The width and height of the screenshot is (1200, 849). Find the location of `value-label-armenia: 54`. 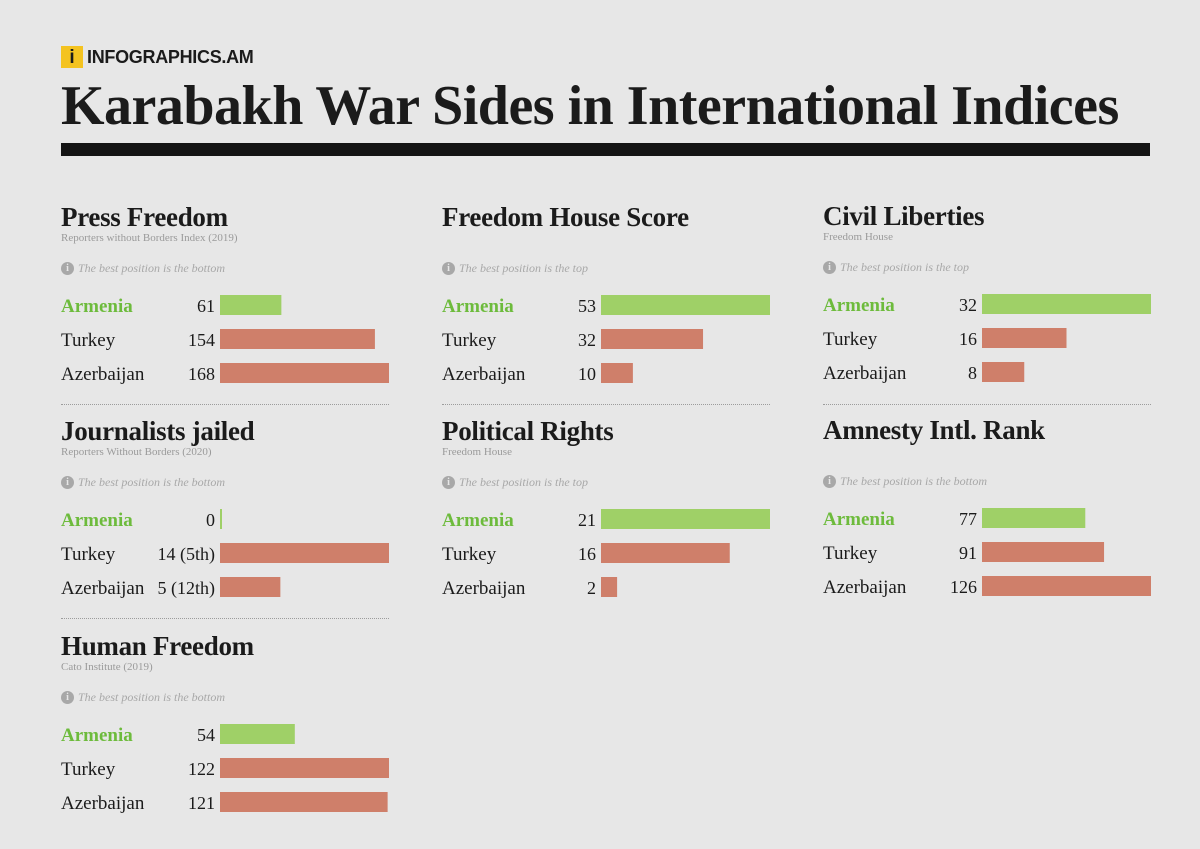

value-label-armenia: 54 is located at coordinates (206, 735).